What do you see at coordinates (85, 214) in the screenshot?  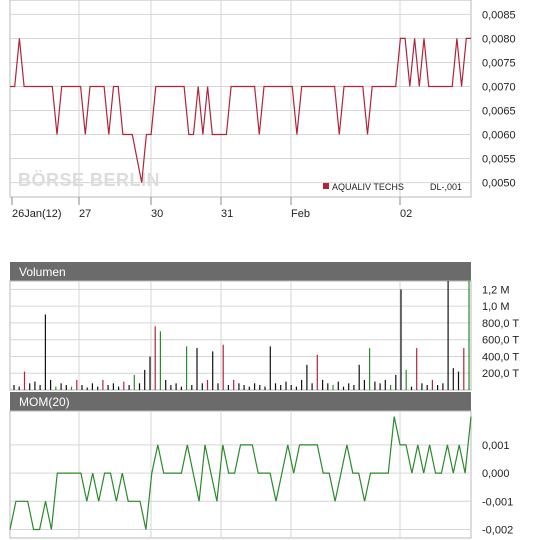 I see `price-x-tick-label: 27` at bounding box center [85, 214].